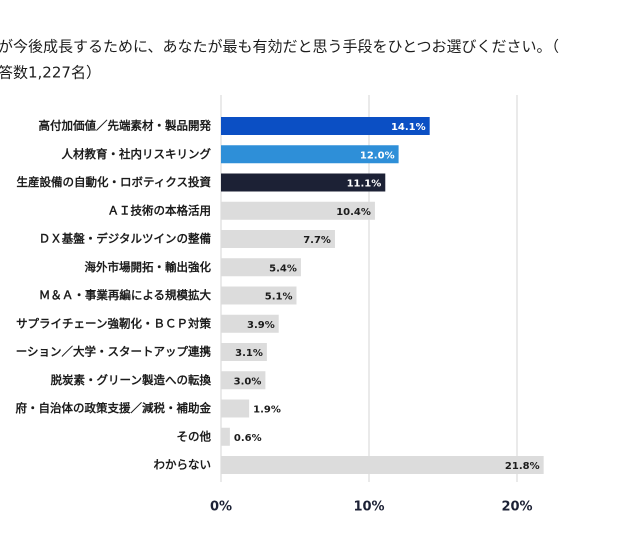  Describe the element at coordinates (137, 154) in the screenshot. I see `category-label: 人材教育・社内リスキリング` at that location.